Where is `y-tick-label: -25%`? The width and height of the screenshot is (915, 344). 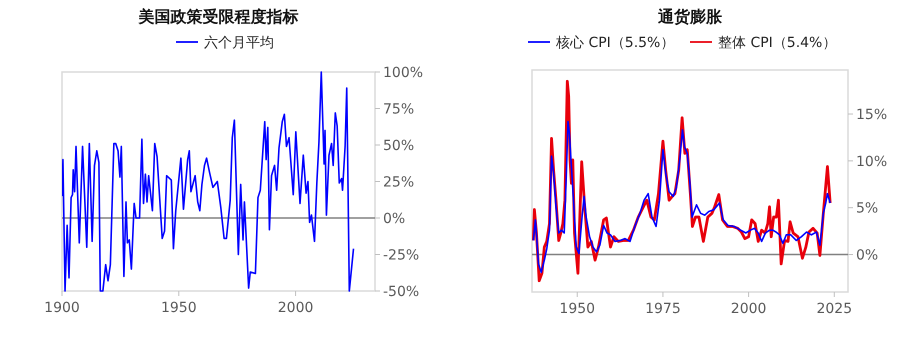 y-tick-label: -25% is located at coordinates (401, 256).